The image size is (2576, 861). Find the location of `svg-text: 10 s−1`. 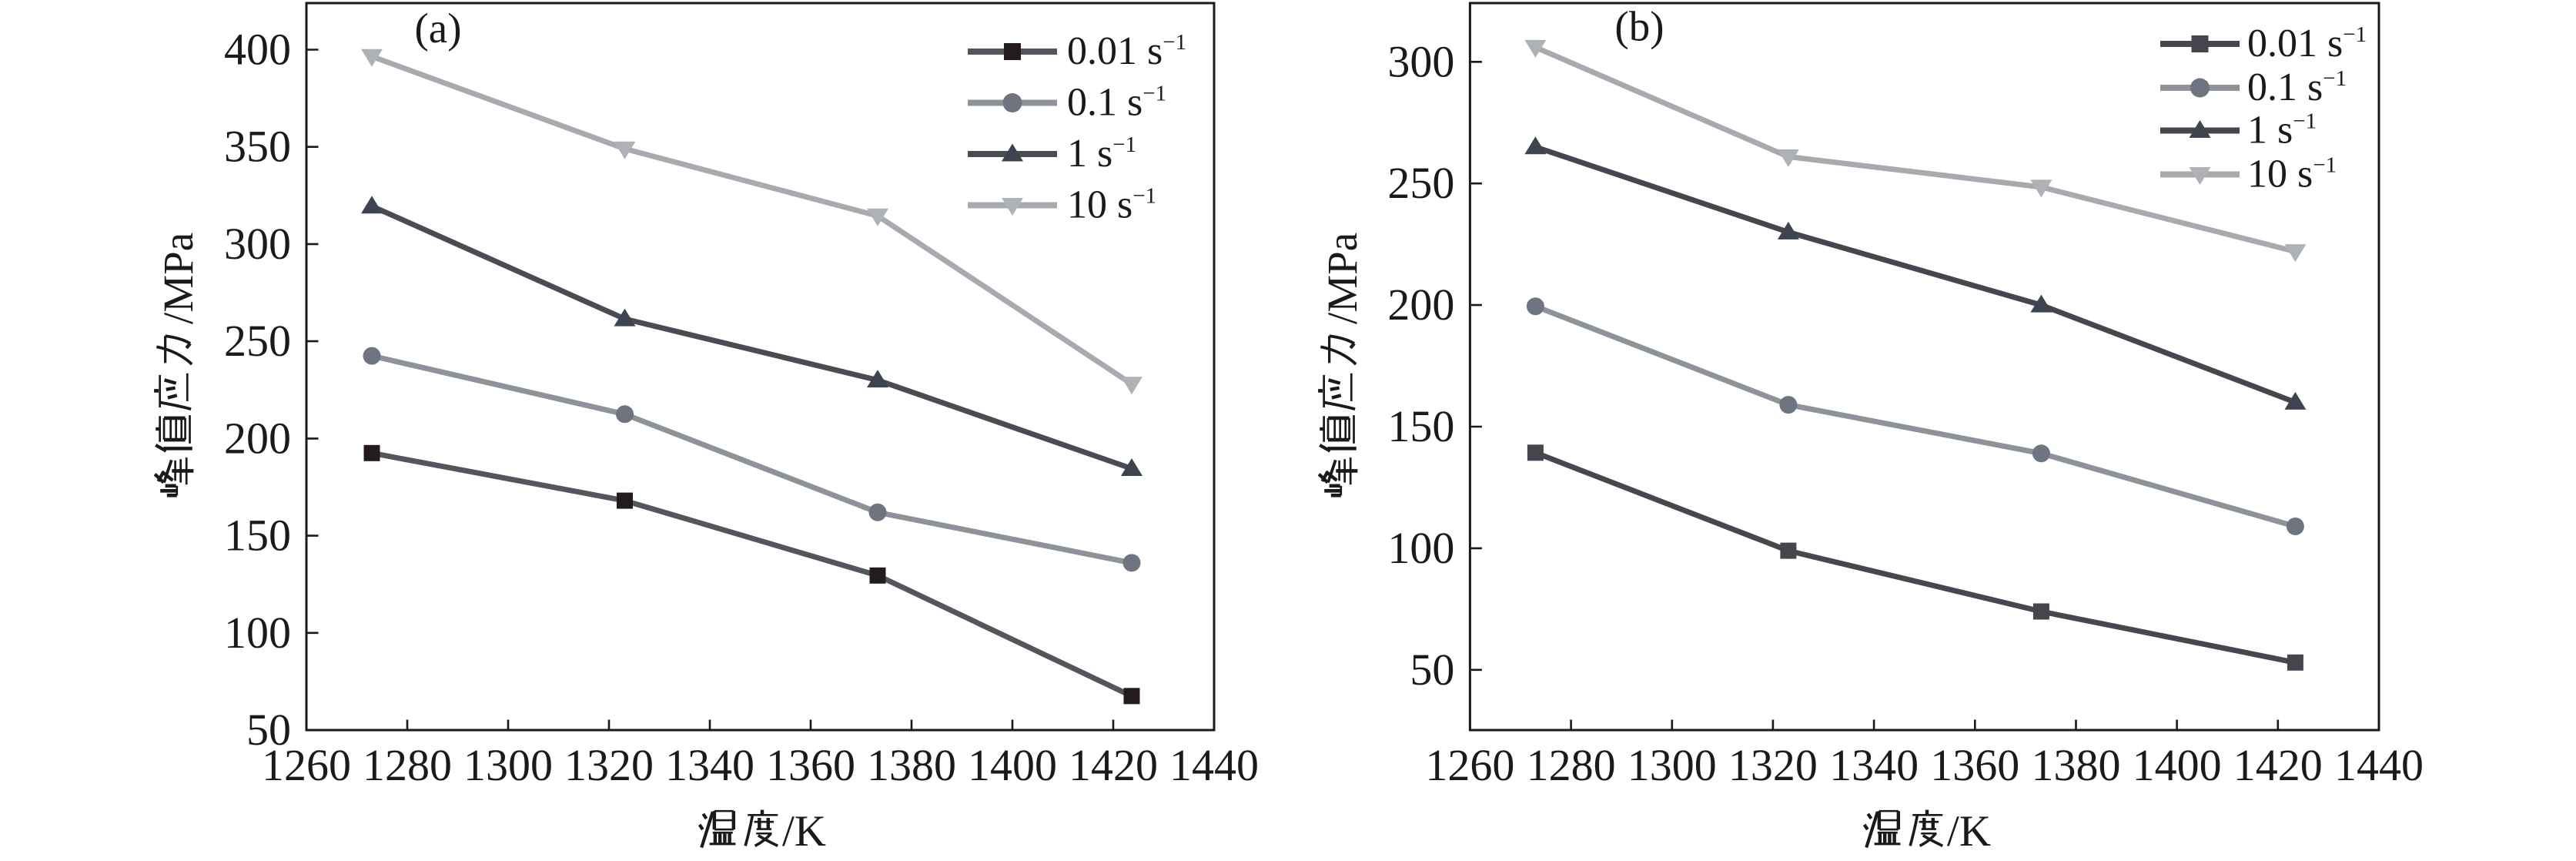

svg-text: 10 s−1 is located at coordinates (2292, 174).